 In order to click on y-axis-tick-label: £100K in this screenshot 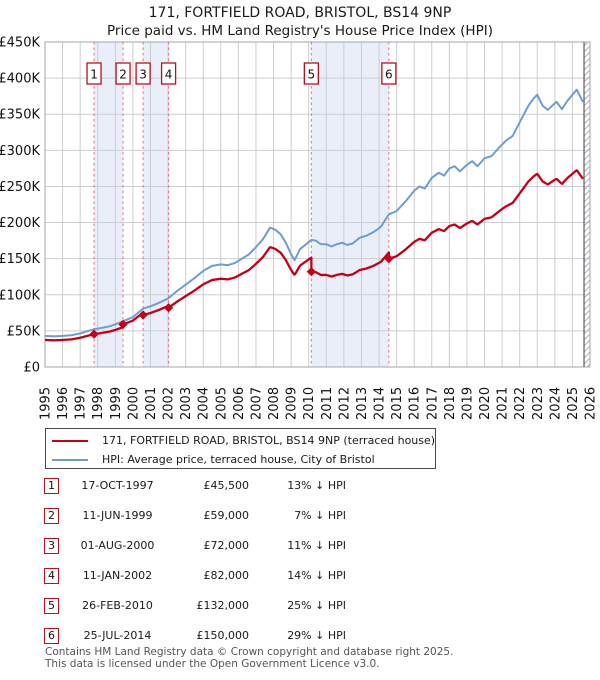, I will do `click(20, 295)`.